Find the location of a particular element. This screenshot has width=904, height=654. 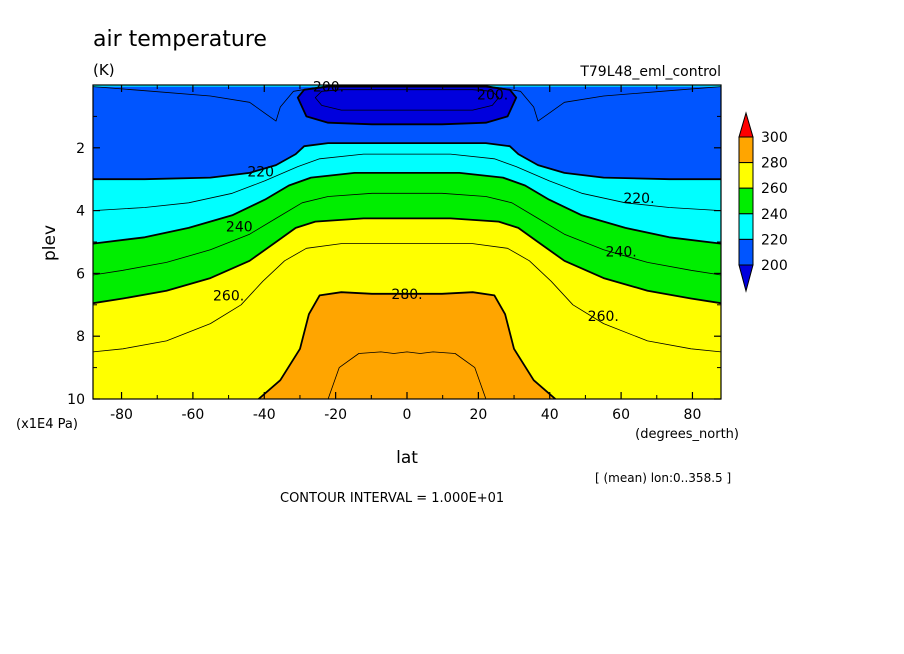

x-axis-unit: (degrees_north) is located at coordinates (687, 434).